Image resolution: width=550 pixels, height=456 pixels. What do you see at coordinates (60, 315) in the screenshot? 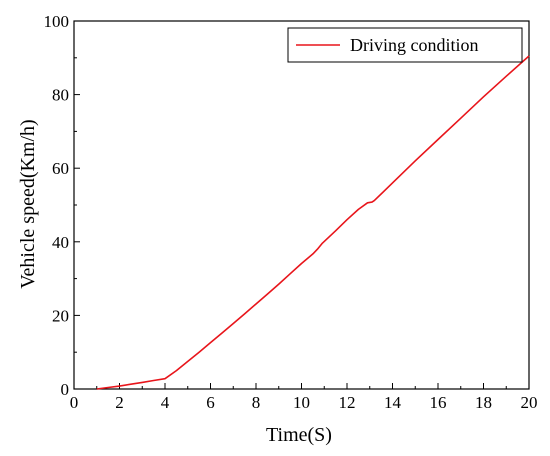
I see `y-tick-label: 20` at bounding box center [60, 315].